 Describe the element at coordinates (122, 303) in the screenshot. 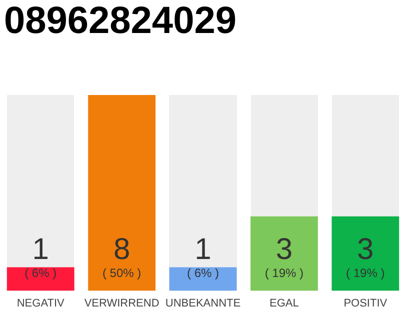

I see `x-tick-label: VERWIRREND` at that location.